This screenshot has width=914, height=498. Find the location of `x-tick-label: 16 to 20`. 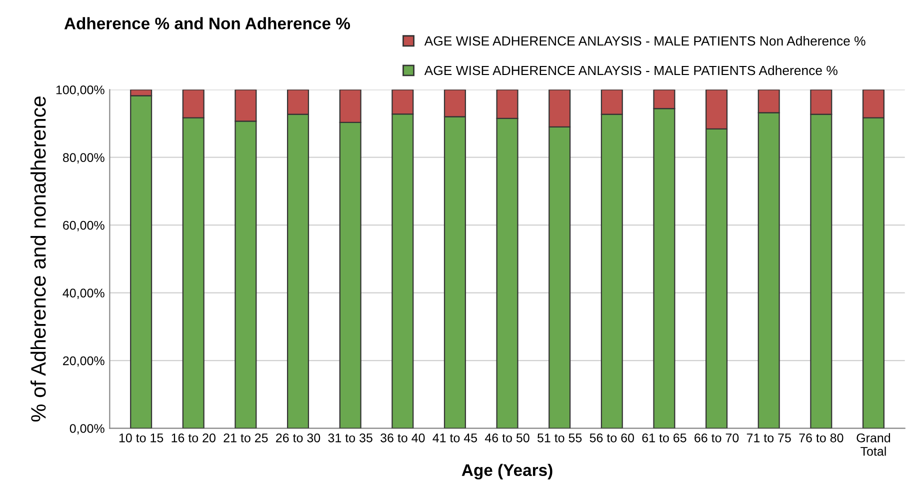

x-tick-label: 16 to 20 is located at coordinates (194, 437).